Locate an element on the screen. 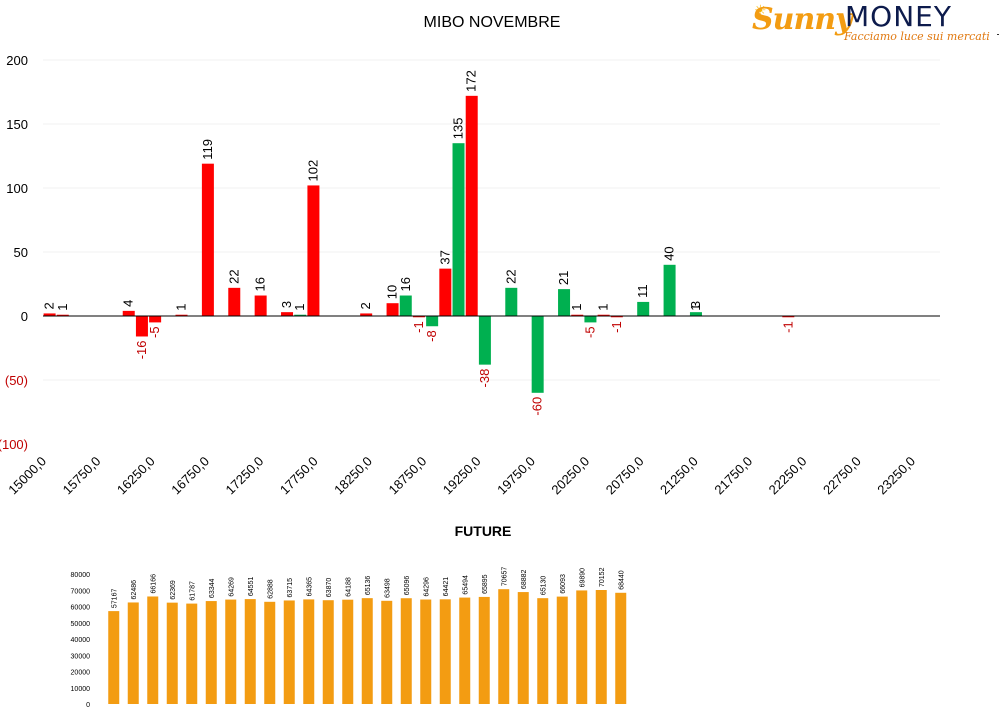  future-data-label: 65096 is located at coordinates (407, 586).